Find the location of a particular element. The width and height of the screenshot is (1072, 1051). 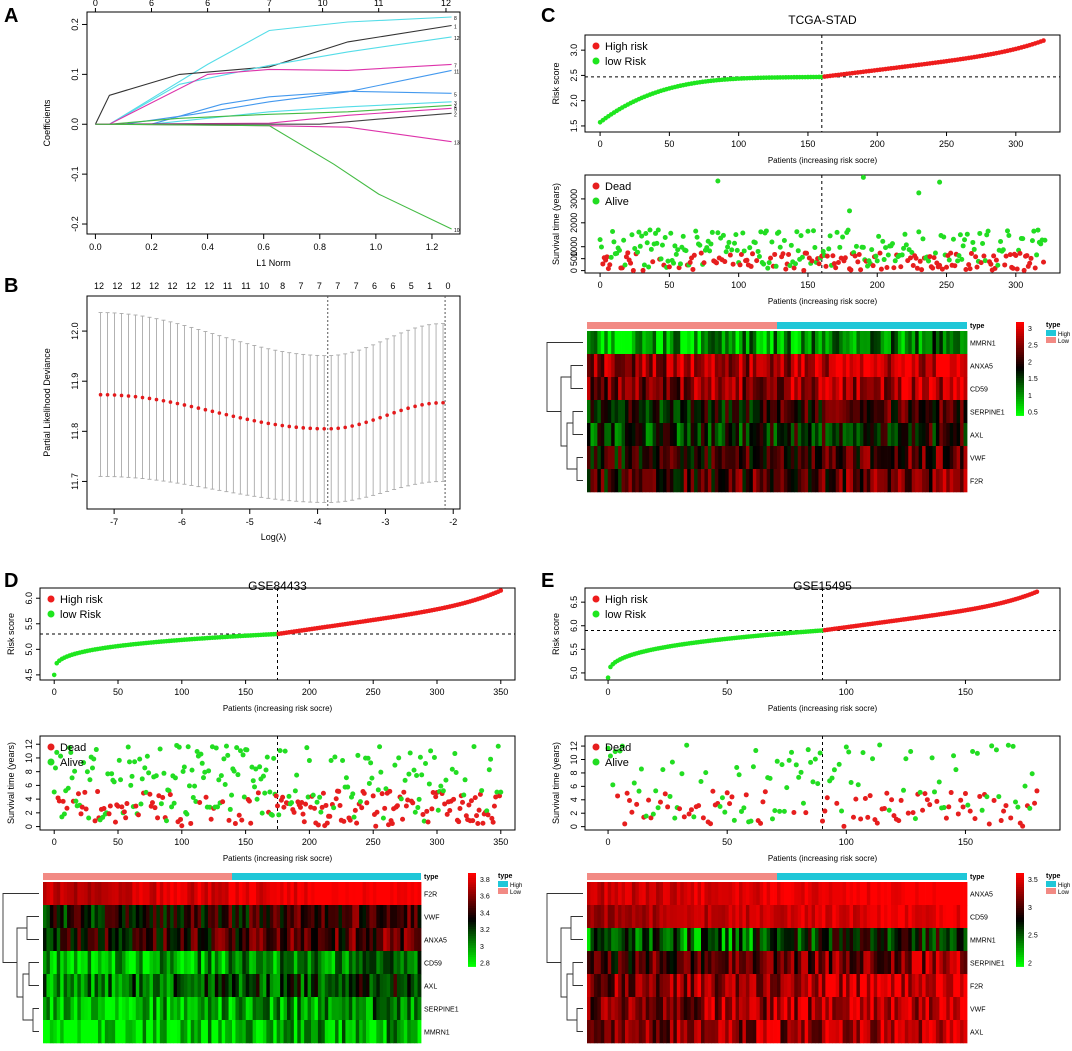

gene-label: VWF is located at coordinates (978, 459).